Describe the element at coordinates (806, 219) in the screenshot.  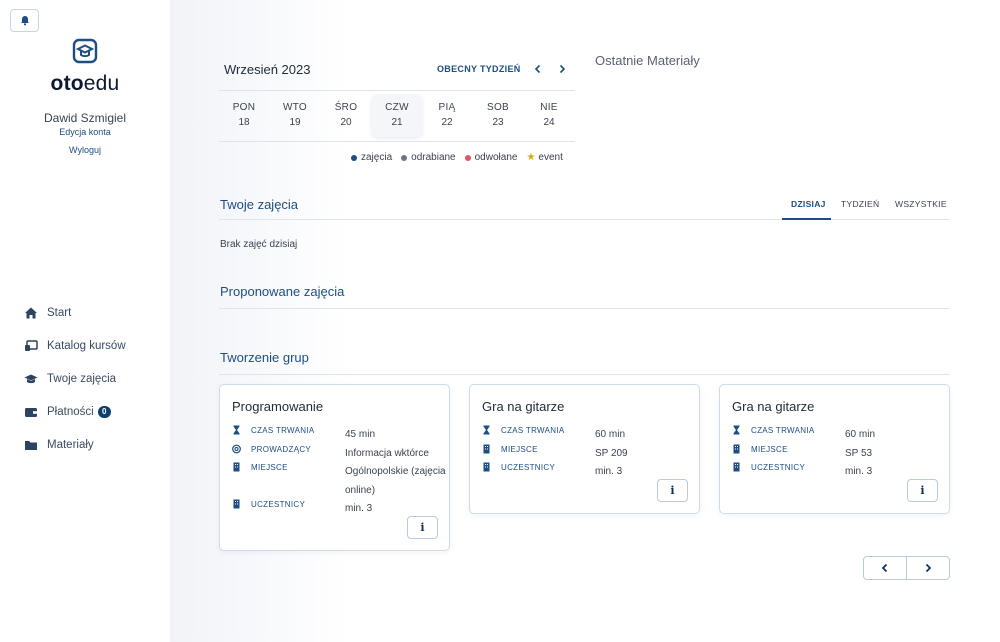
I see `active-tab-indicator` at that location.